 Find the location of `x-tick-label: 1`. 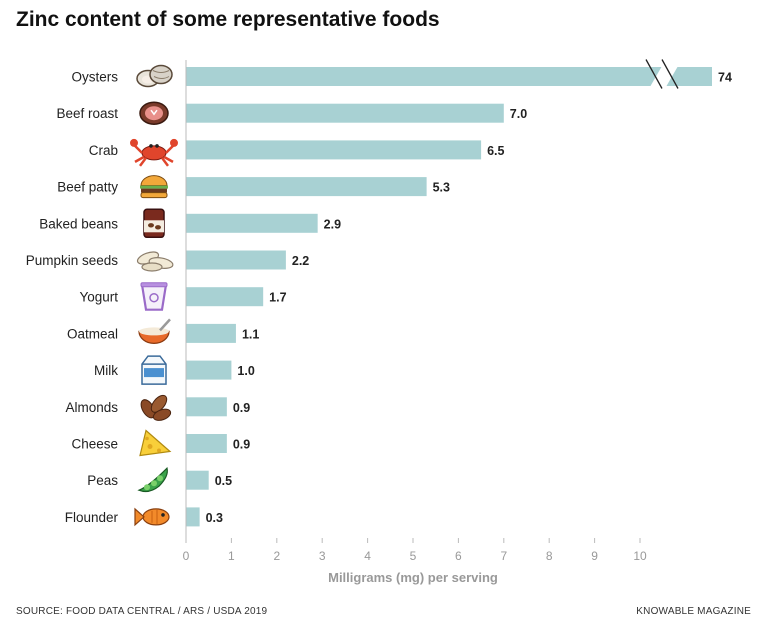

x-tick-label: 1 is located at coordinates (231, 556).